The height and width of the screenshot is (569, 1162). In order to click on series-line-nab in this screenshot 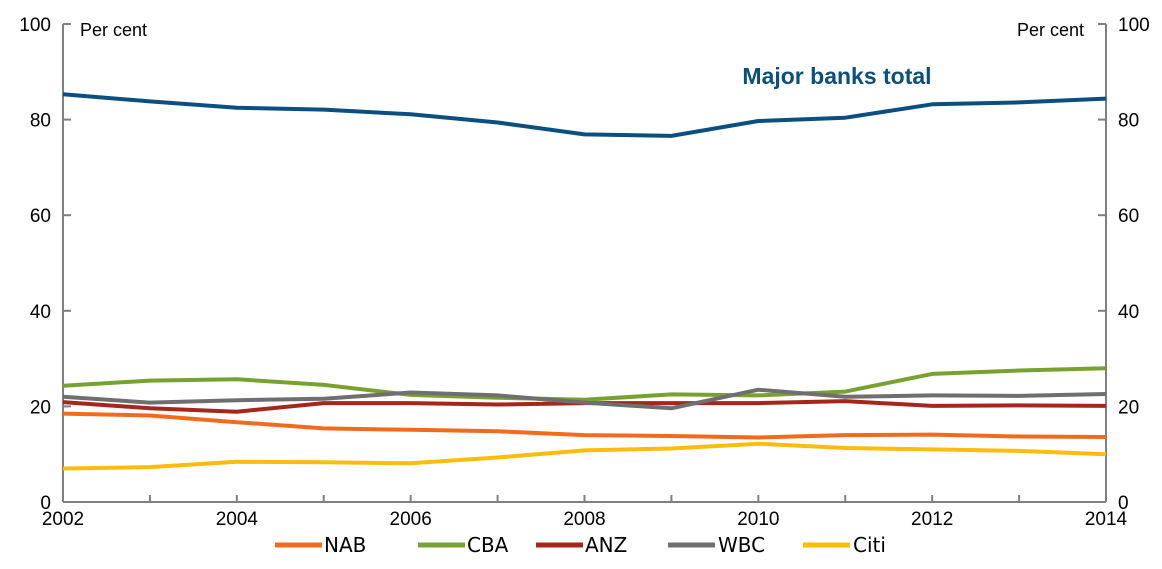, I will do `click(584, 425)`.